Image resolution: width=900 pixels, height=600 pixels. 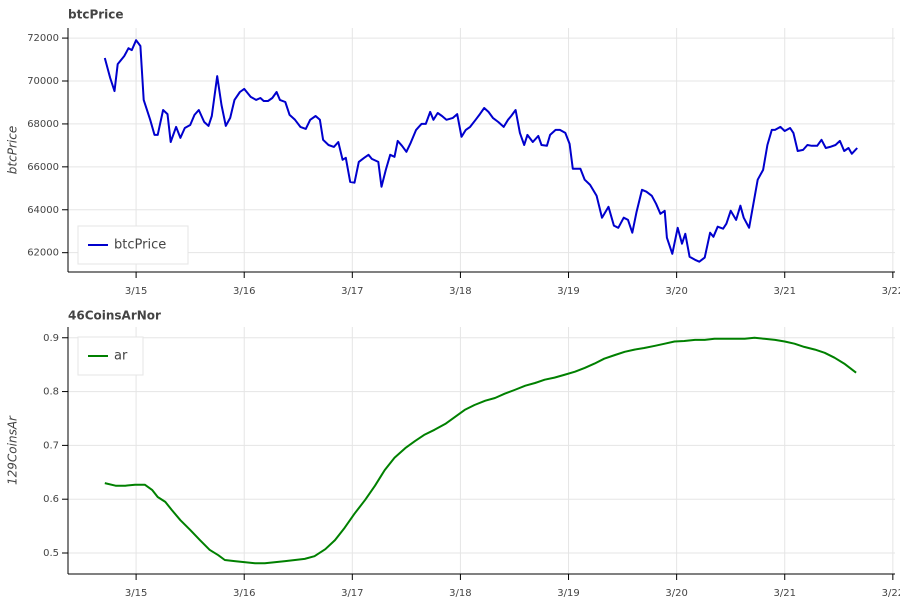 I want to click on chart-title: 46CoinsArNor, so click(x=114, y=316).